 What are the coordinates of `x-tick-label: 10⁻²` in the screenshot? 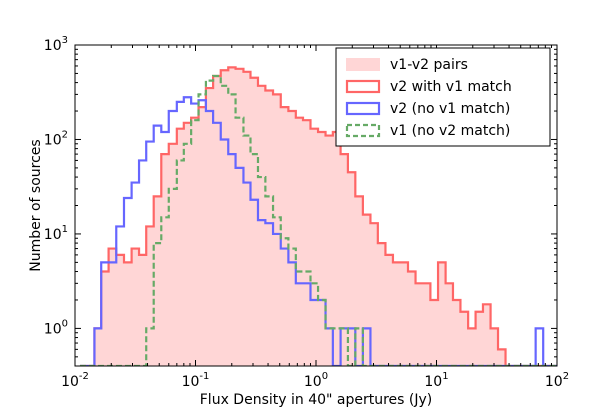 It's located at (75, 380).